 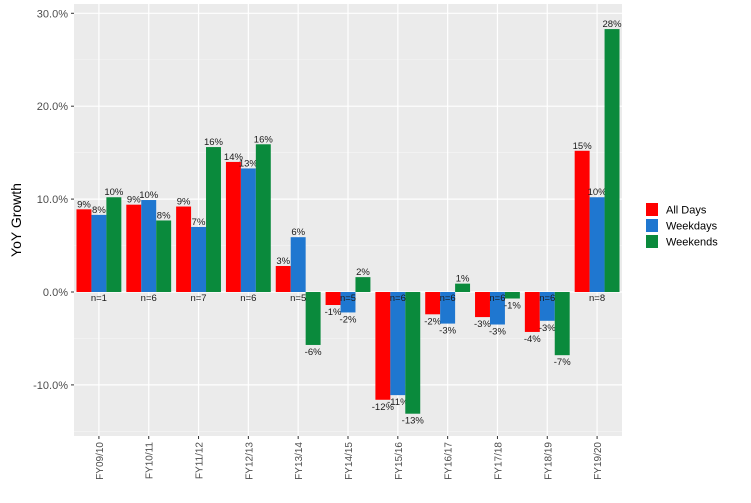 I want to click on legend-label: Weekdays, so click(x=692, y=227).